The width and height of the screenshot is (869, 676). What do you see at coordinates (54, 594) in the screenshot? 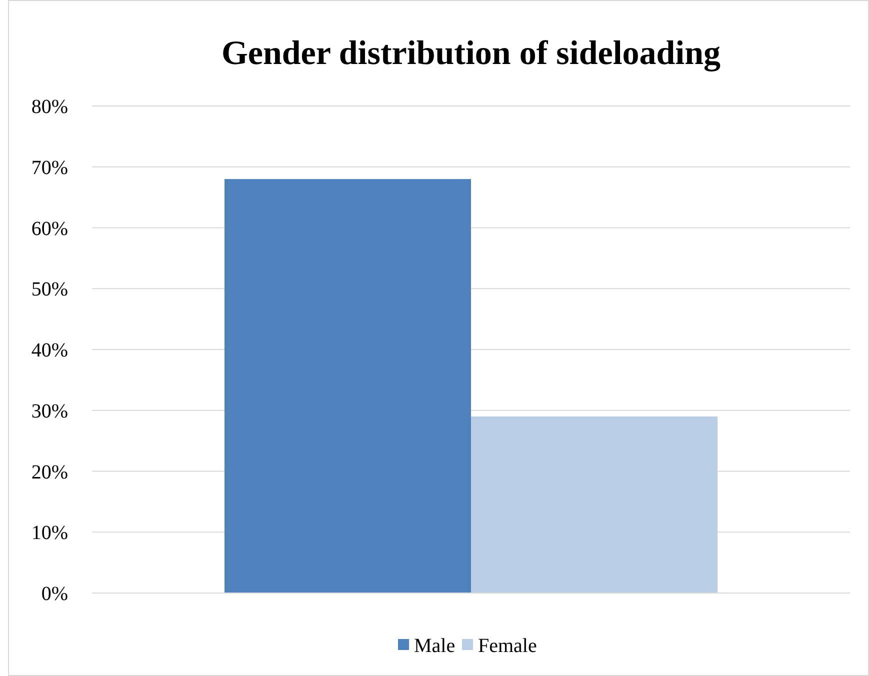
I see `y-tick-label: 0%` at bounding box center [54, 594].